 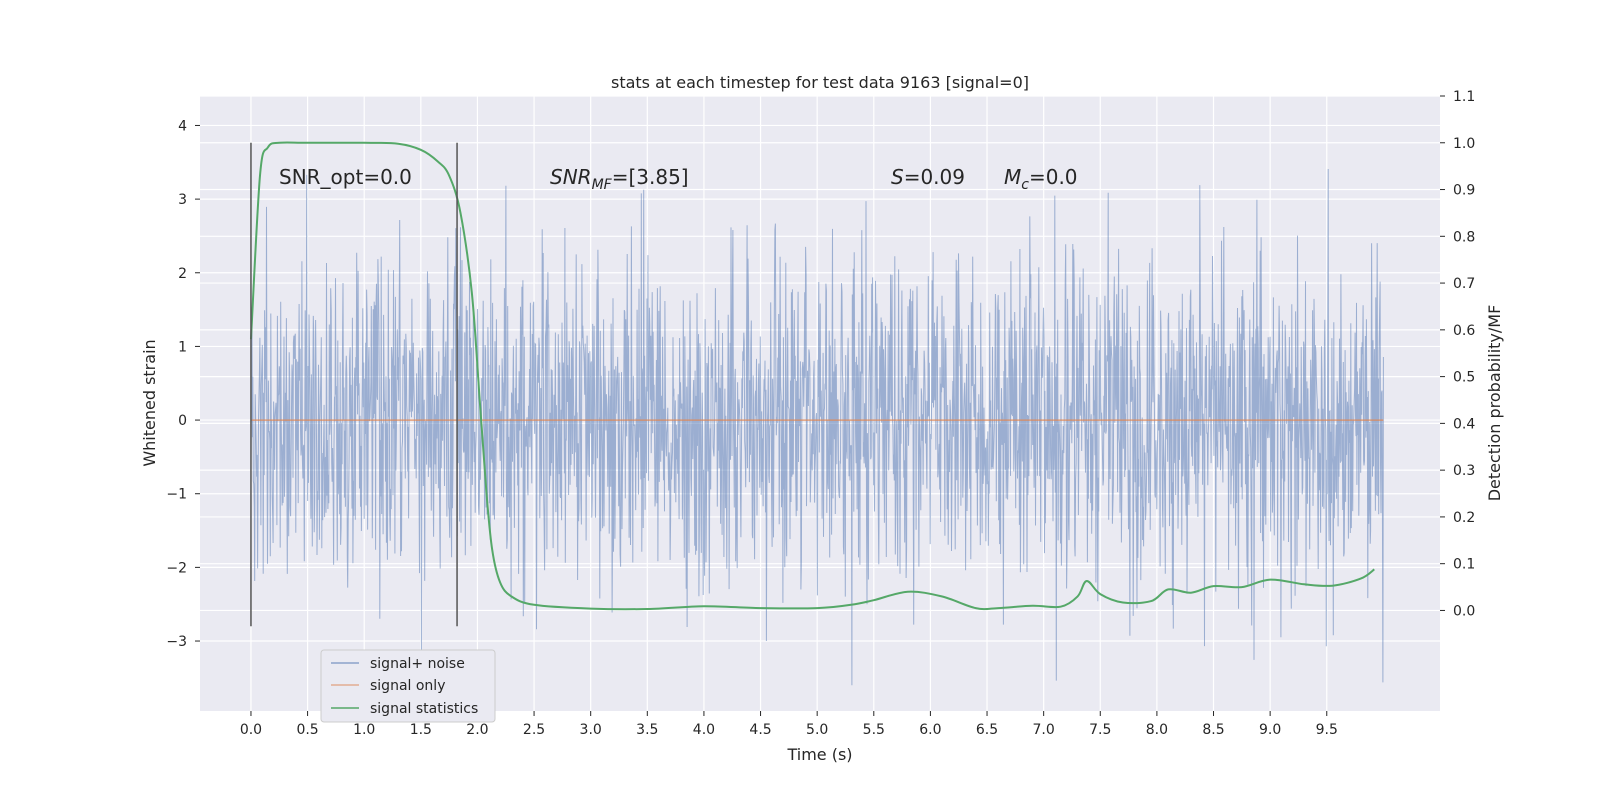 What do you see at coordinates (897, 177) in the screenshot?
I see `annotation-s-main: S` at bounding box center [897, 177].